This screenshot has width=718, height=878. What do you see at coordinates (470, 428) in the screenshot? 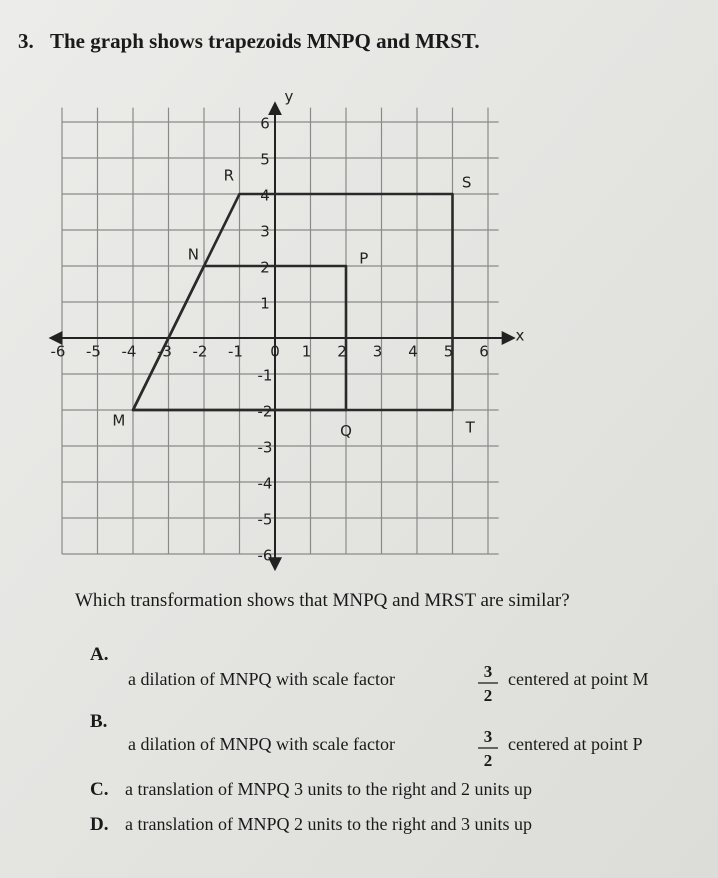
I see `point-label: T` at bounding box center [470, 428].